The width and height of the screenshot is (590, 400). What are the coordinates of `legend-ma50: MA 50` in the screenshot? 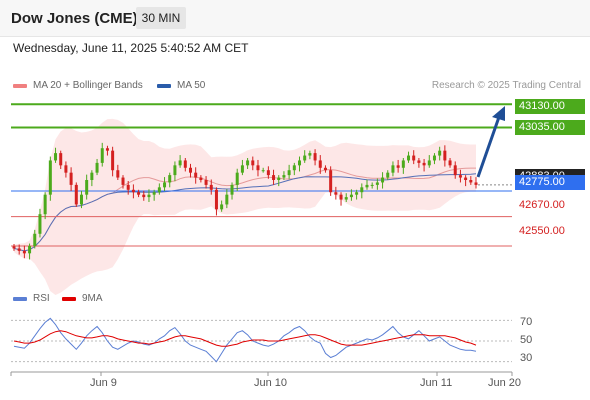 It's located at (181, 85).